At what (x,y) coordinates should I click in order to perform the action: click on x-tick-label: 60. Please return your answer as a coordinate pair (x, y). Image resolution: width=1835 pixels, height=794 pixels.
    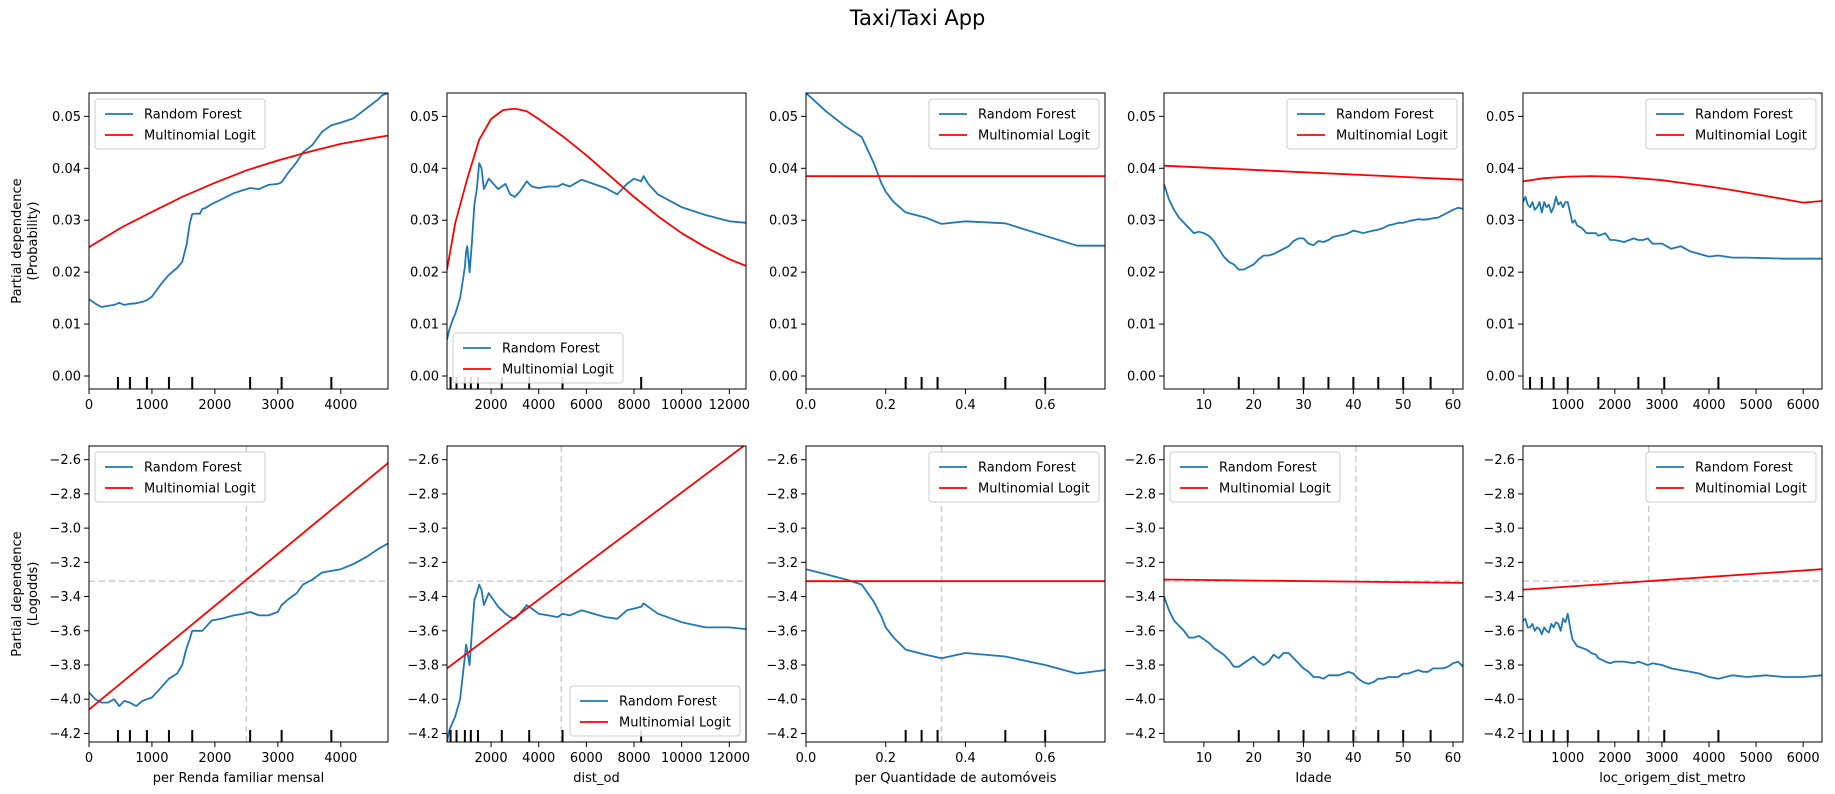
    Looking at the image, I should click on (1453, 758).